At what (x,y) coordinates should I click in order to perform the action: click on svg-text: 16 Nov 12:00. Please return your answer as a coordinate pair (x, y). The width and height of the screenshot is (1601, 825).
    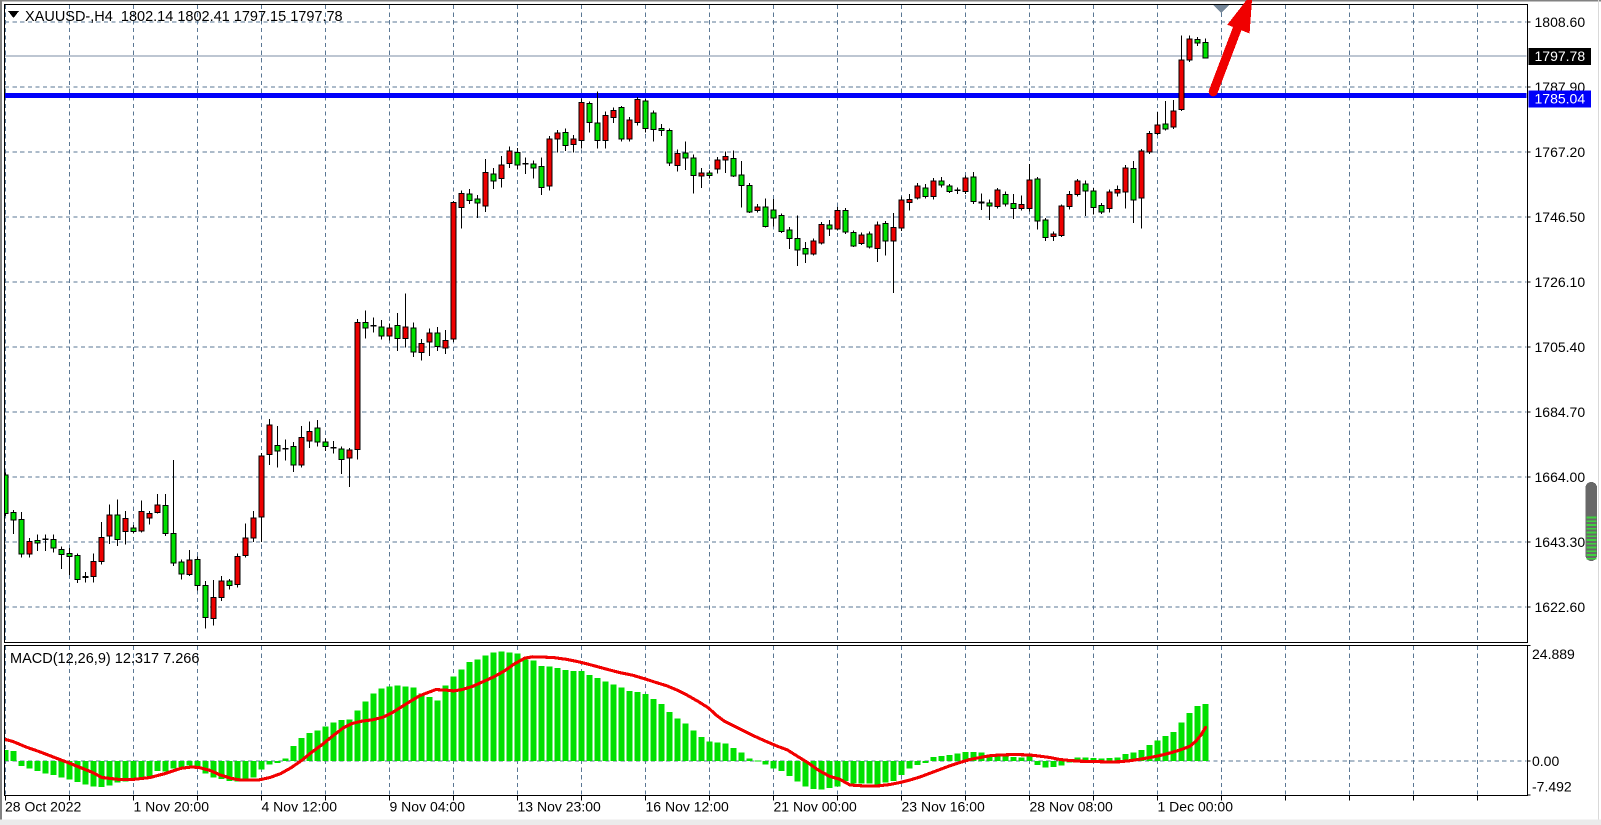
    Looking at the image, I should click on (687, 807).